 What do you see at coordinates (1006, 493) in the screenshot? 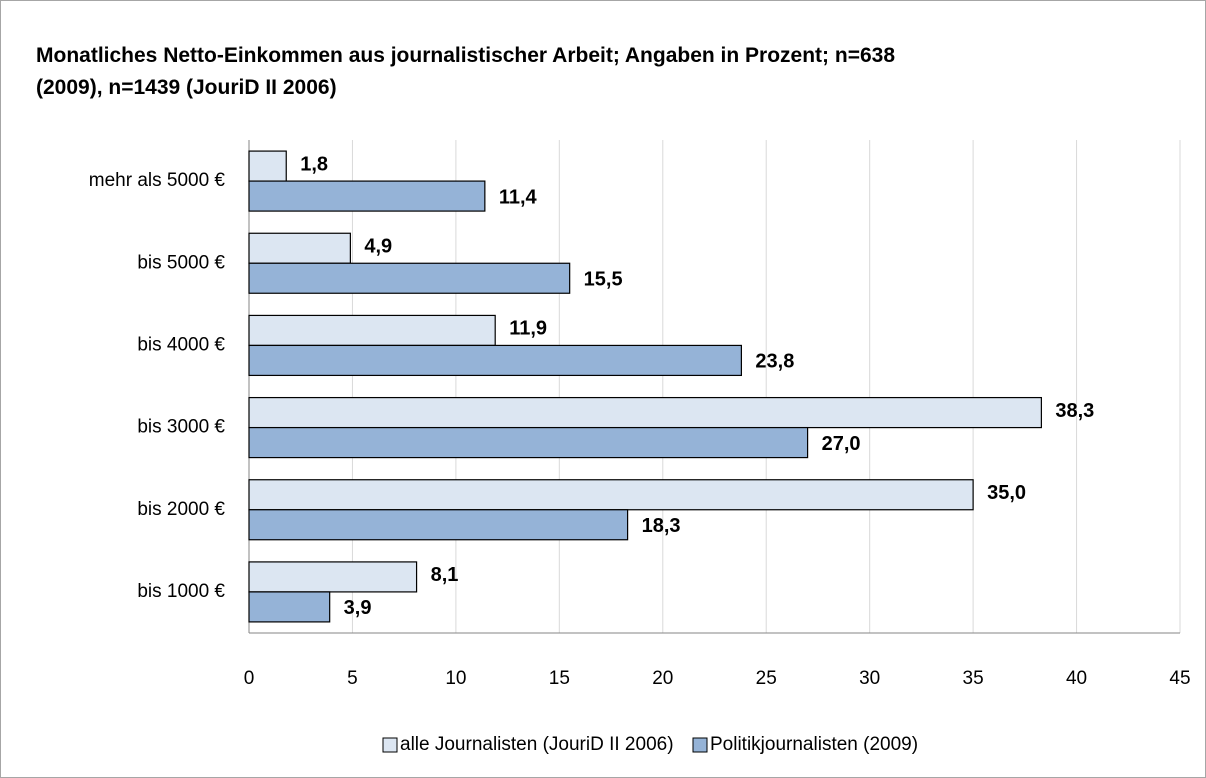
I see `value-label: 35,0` at bounding box center [1006, 493].